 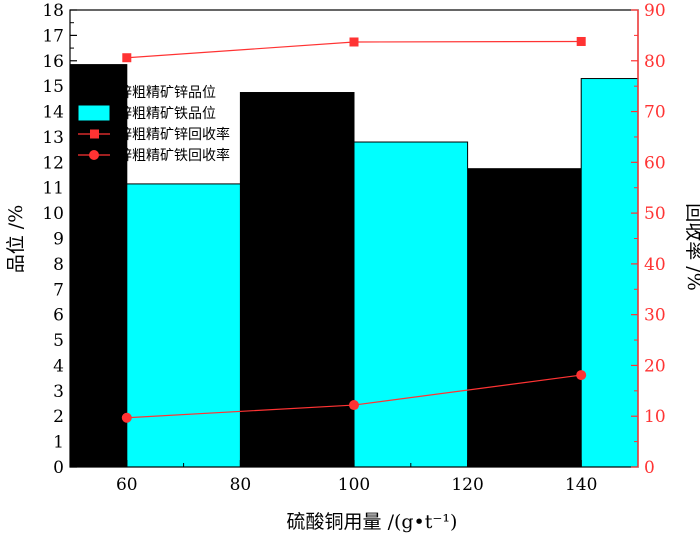 What do you see at coordinates (354, 485) in the screenshot?
I see `x-tick-label-100: 100` at bounding box center [354, 485].